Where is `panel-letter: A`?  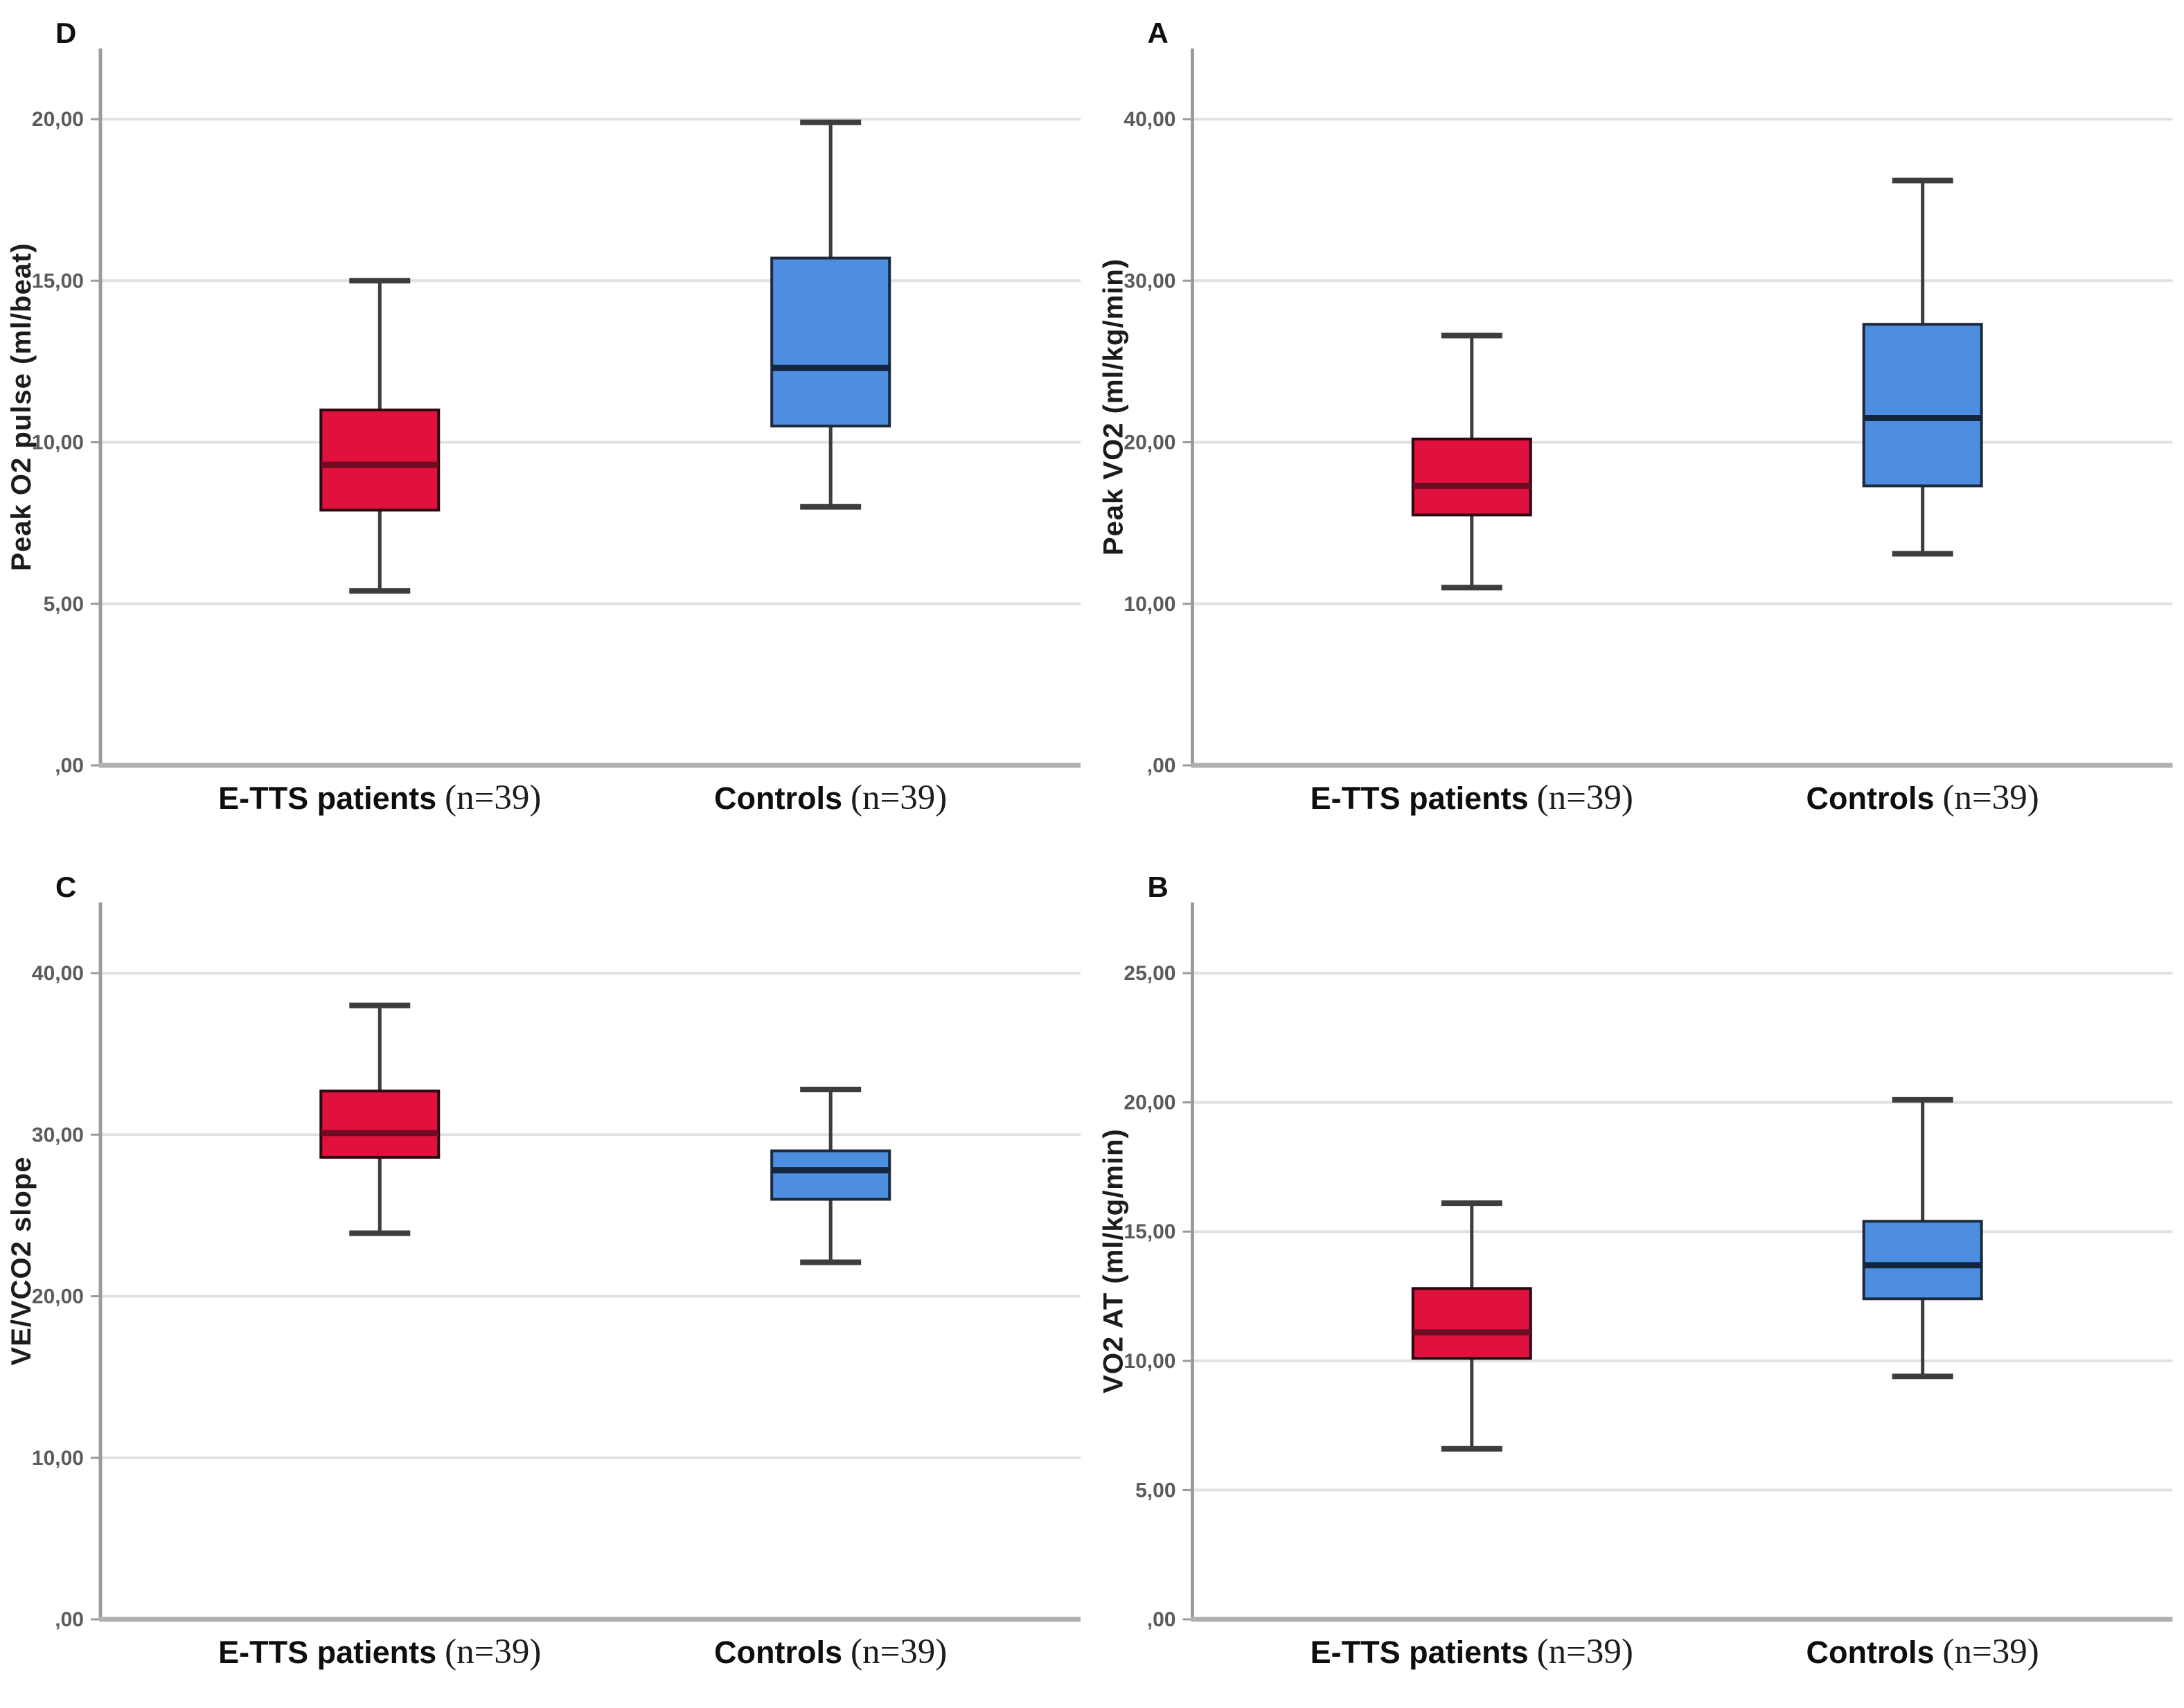
panel-letter: A is located at coordinates (1158, 33).